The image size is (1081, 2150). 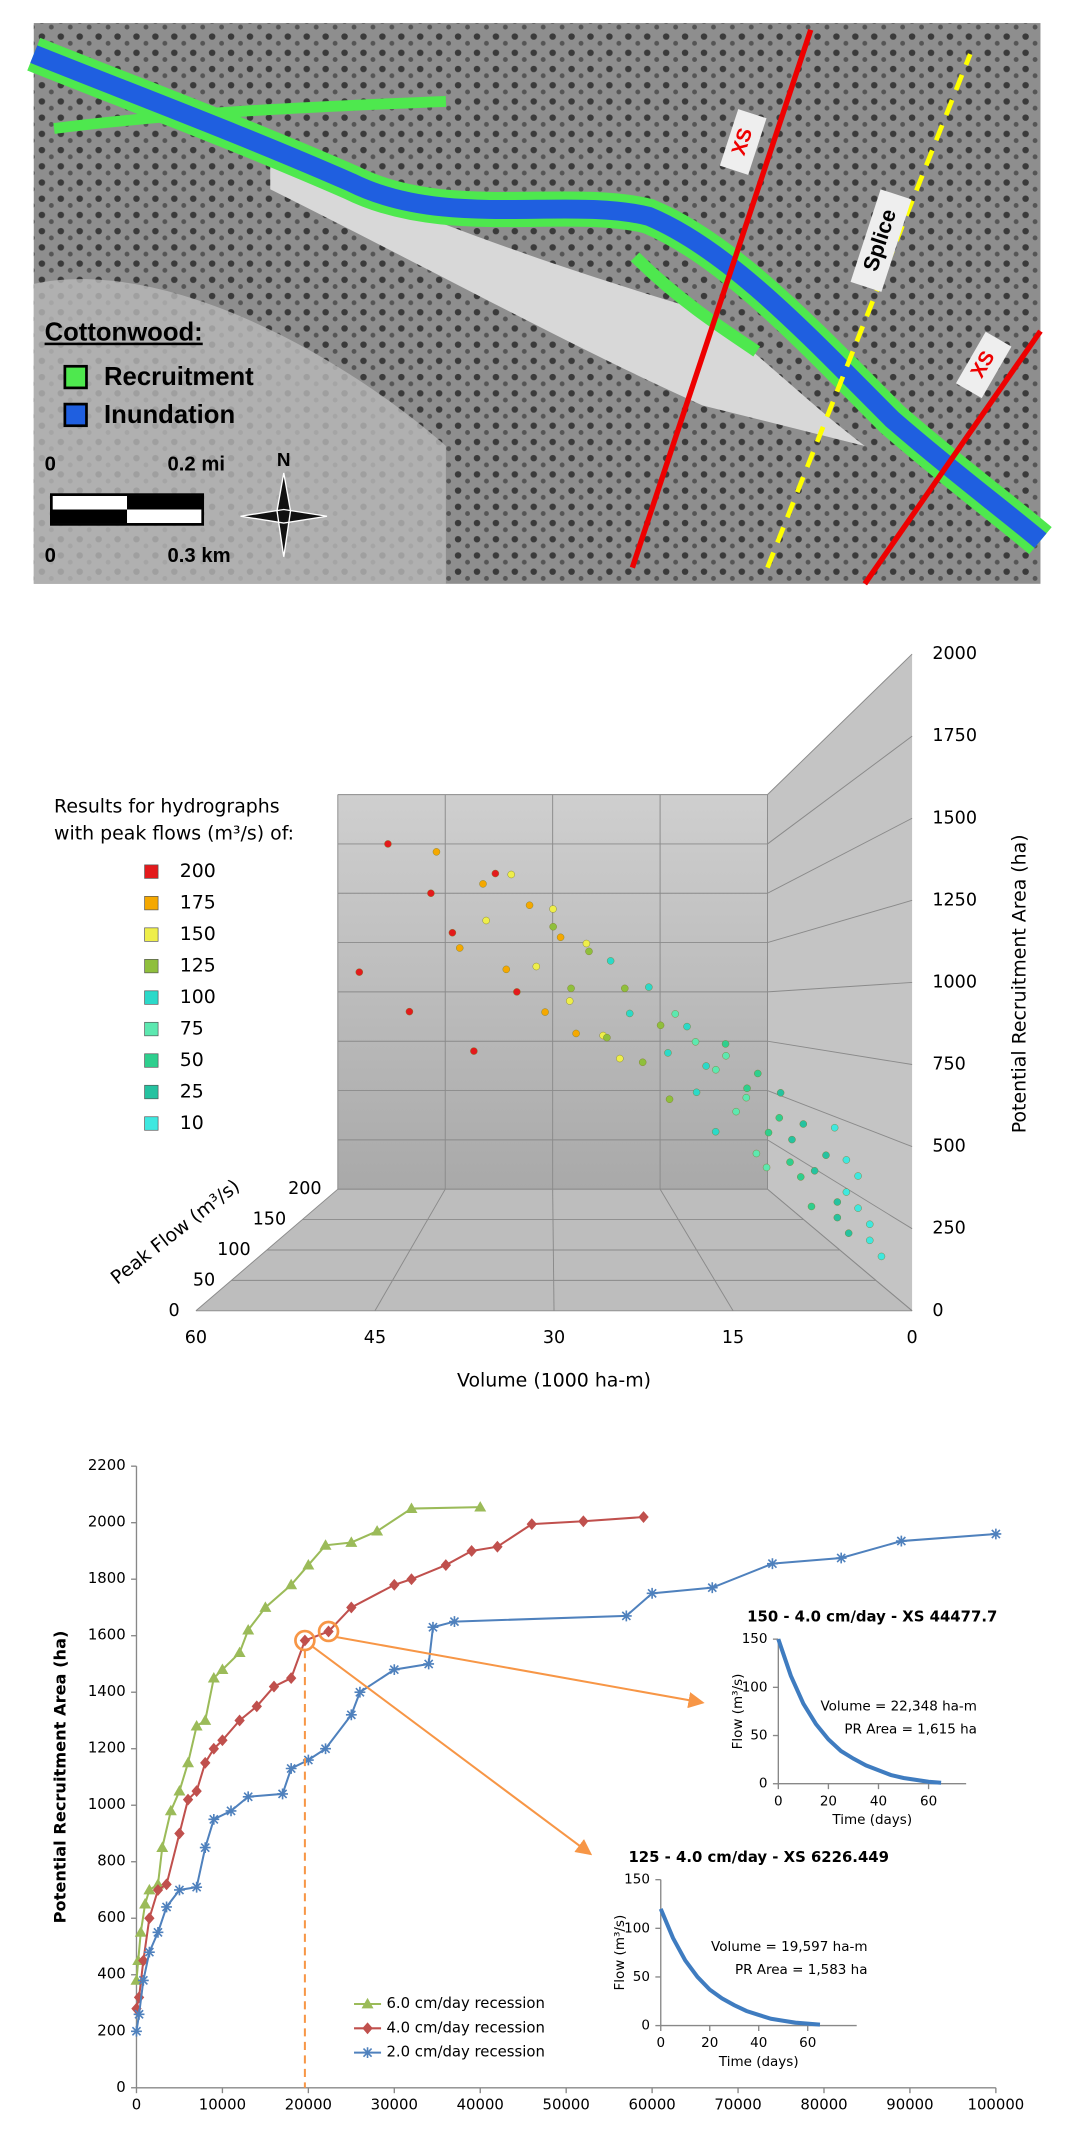 I want to click on z-tick-label: 0, so click(x=174, y=1311).